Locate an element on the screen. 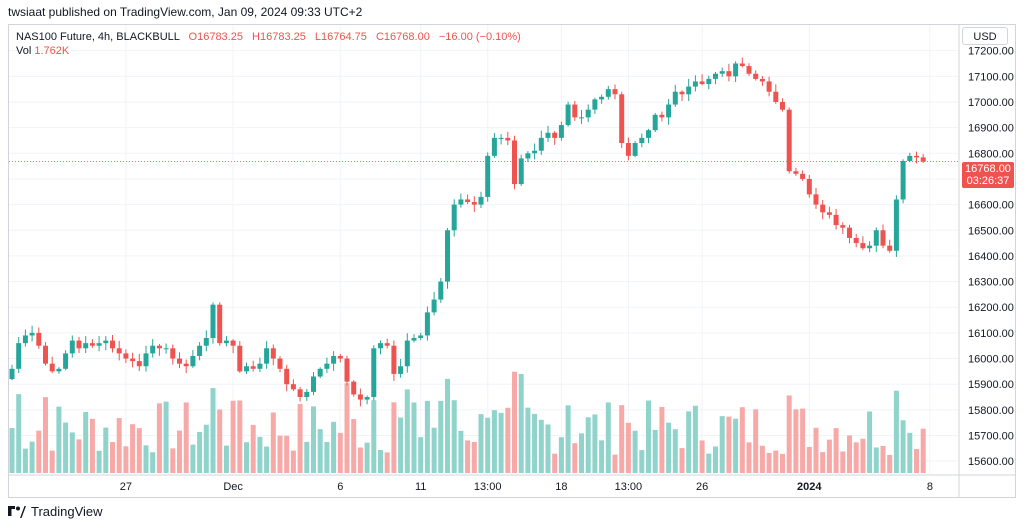  currency-selector: USD is located at coordinates (985, 36).